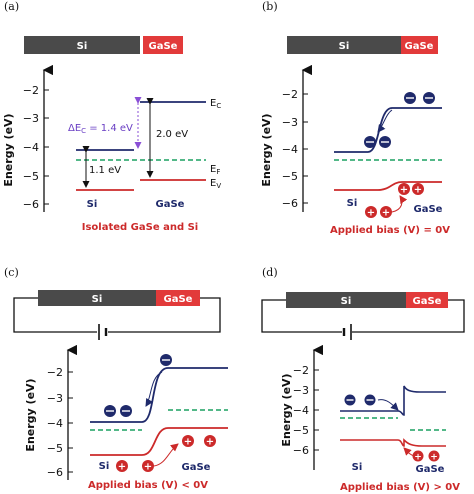 This screenshot has width=474, height=494. What do you see at coordinates (352, 203) in the screenshot?
I see `panel-b-si-label: Si` at bounding box center [352, 203].